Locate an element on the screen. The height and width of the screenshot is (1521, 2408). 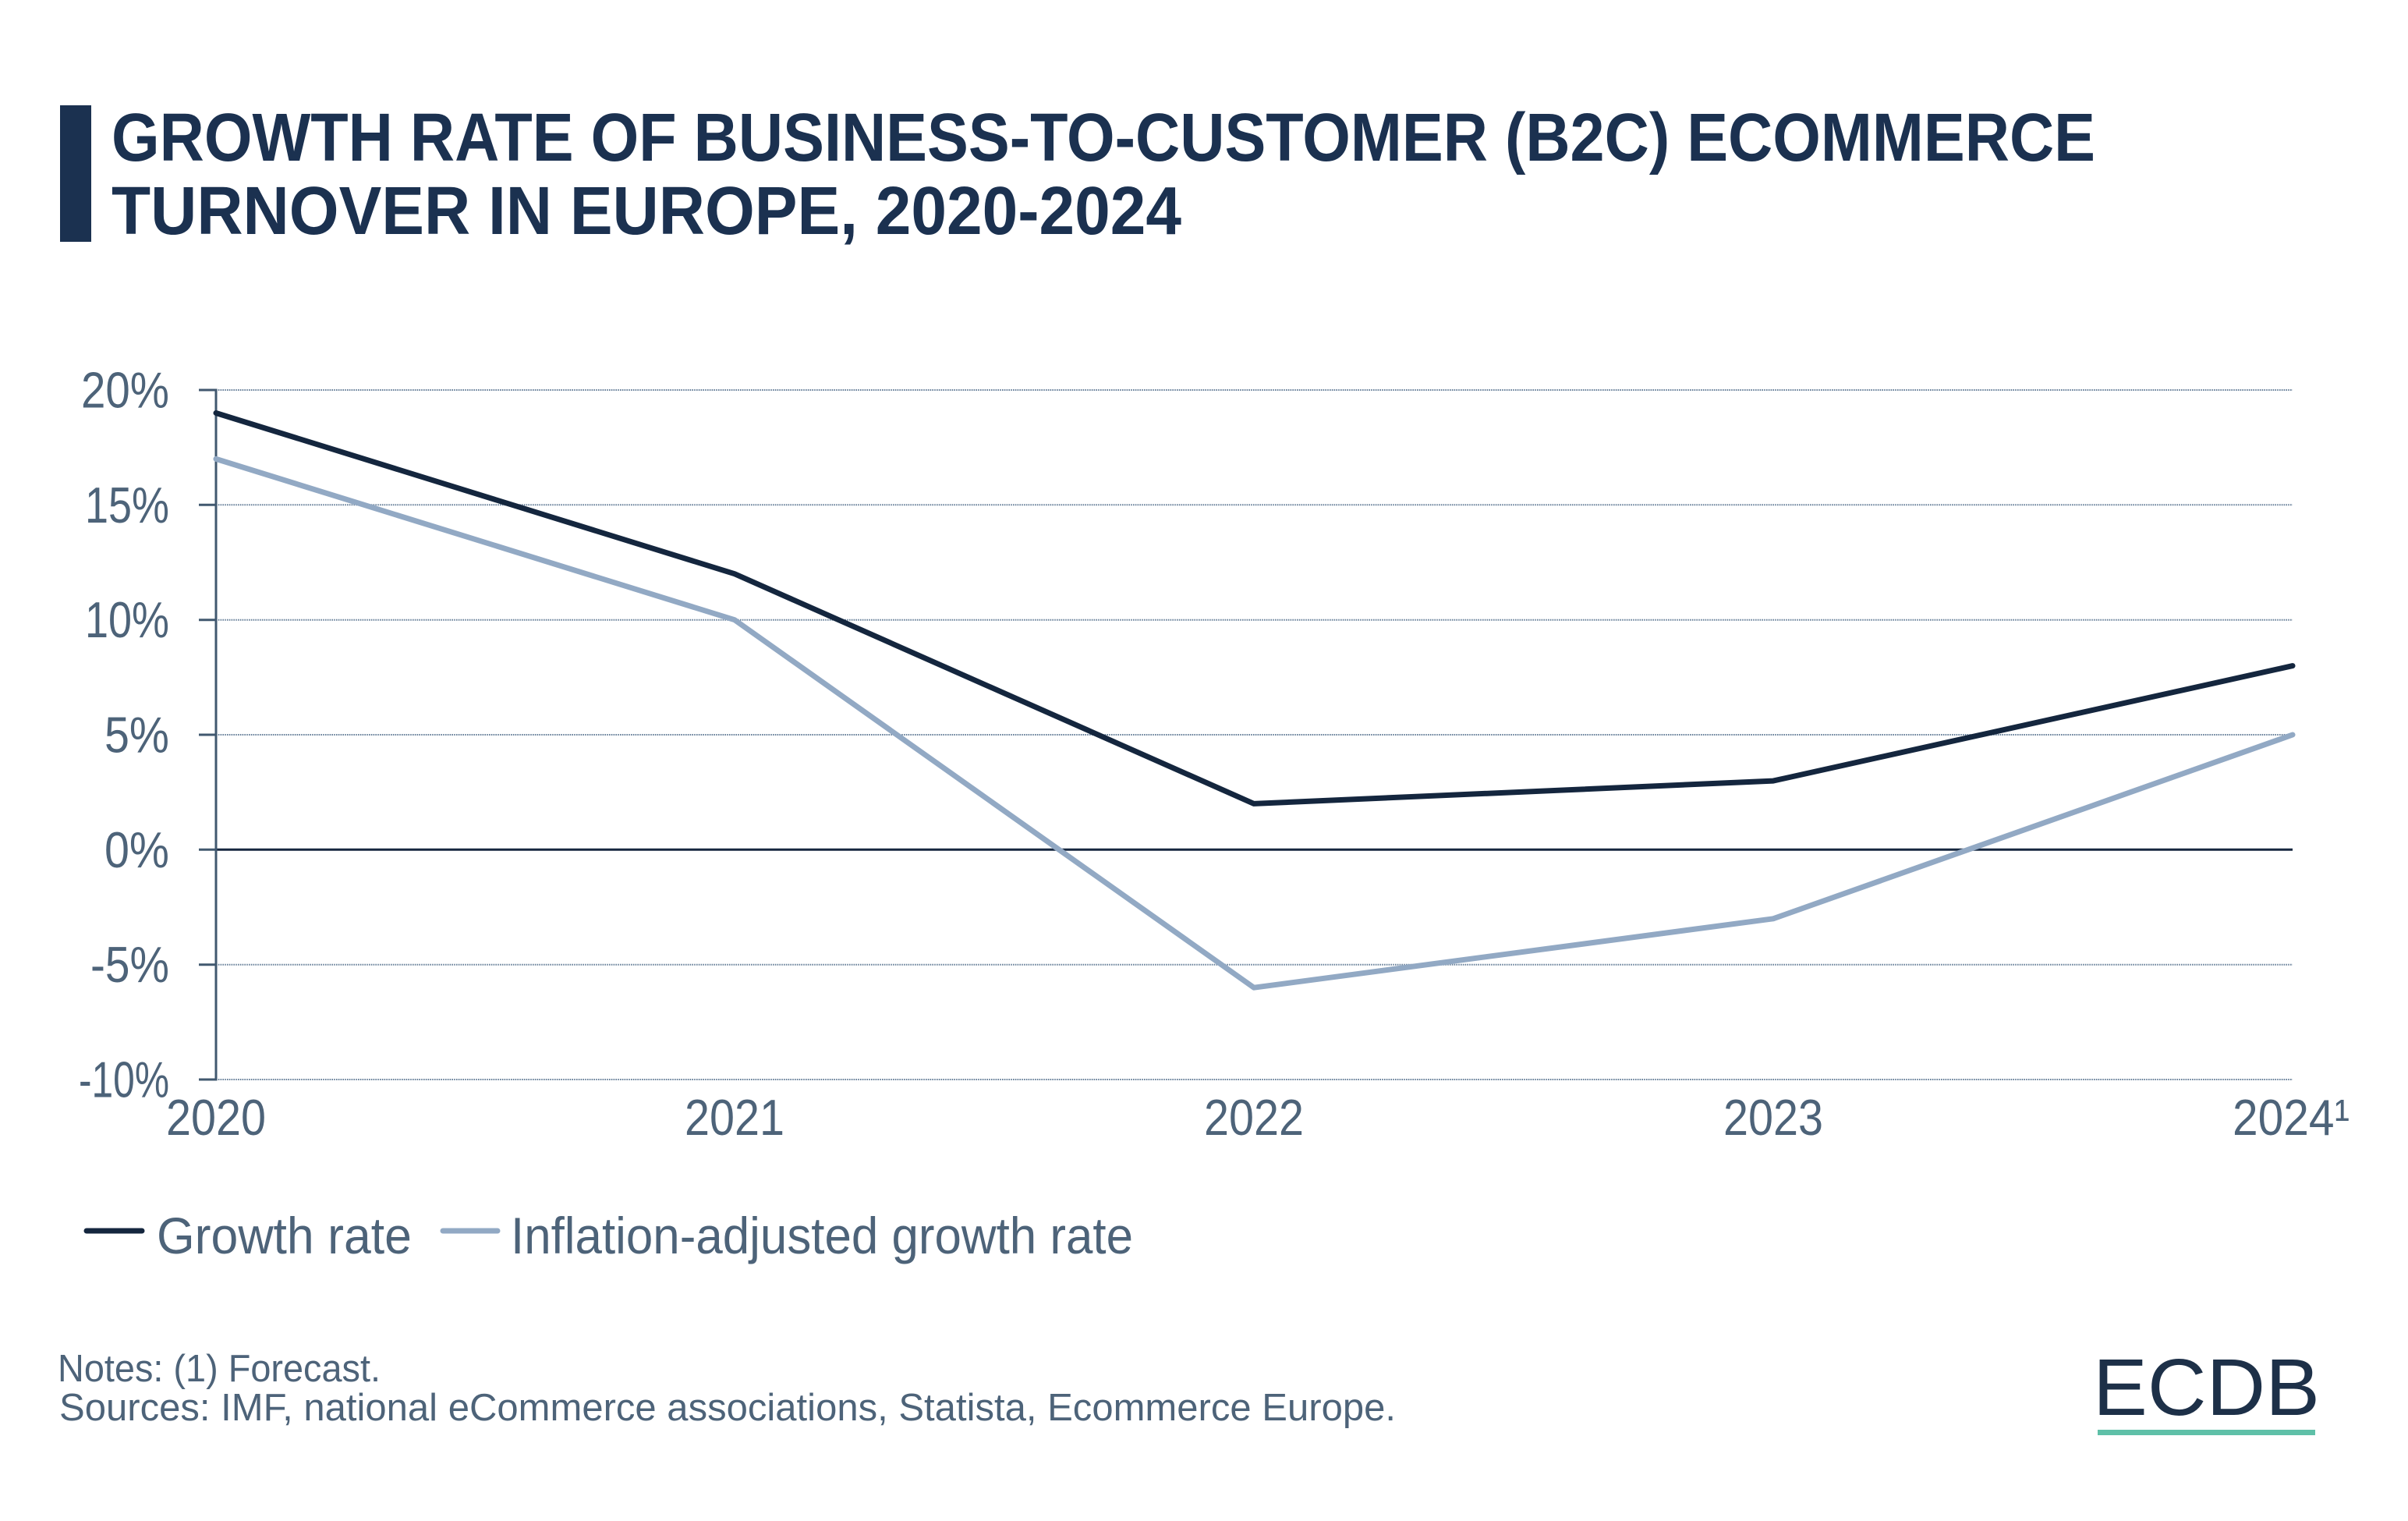
svg-text: 10% is located at coordinates (127, 620).